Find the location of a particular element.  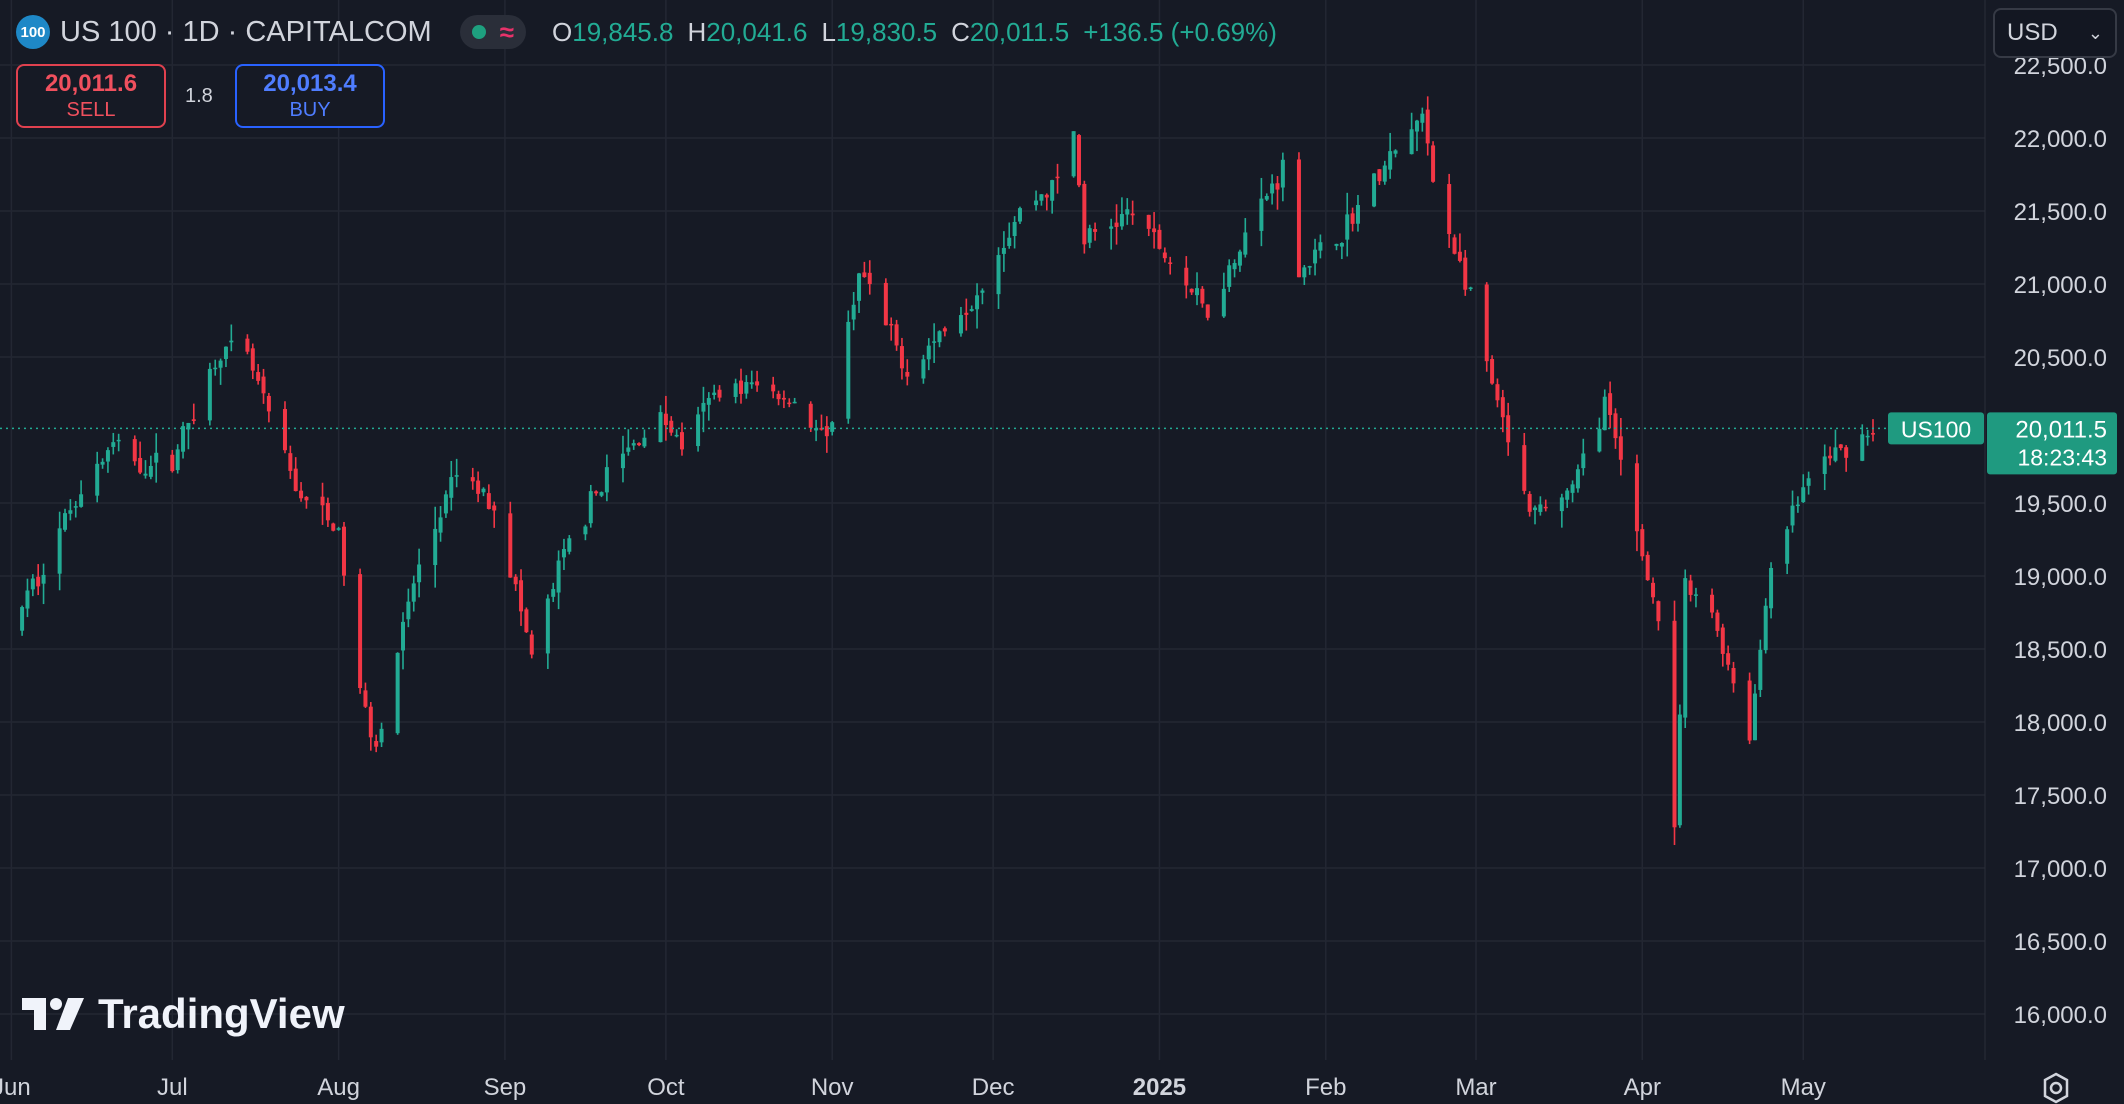

time-axis: Jun Jul Aug Sep Oct Nov Dec 2025 Feb Mar Apr May is located at coordinates (913, 1087).